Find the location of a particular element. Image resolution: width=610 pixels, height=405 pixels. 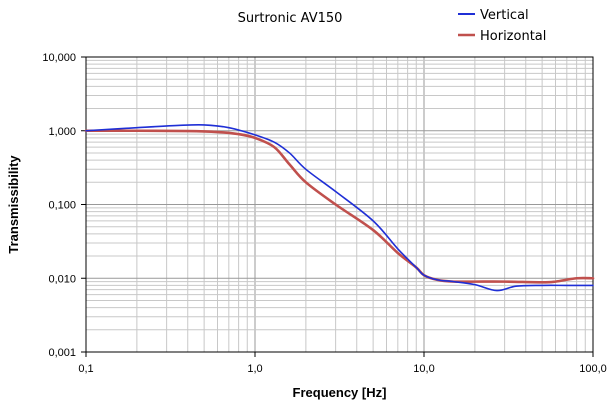

y-tick-label: 10,000 is located at coordinates (59, 58).